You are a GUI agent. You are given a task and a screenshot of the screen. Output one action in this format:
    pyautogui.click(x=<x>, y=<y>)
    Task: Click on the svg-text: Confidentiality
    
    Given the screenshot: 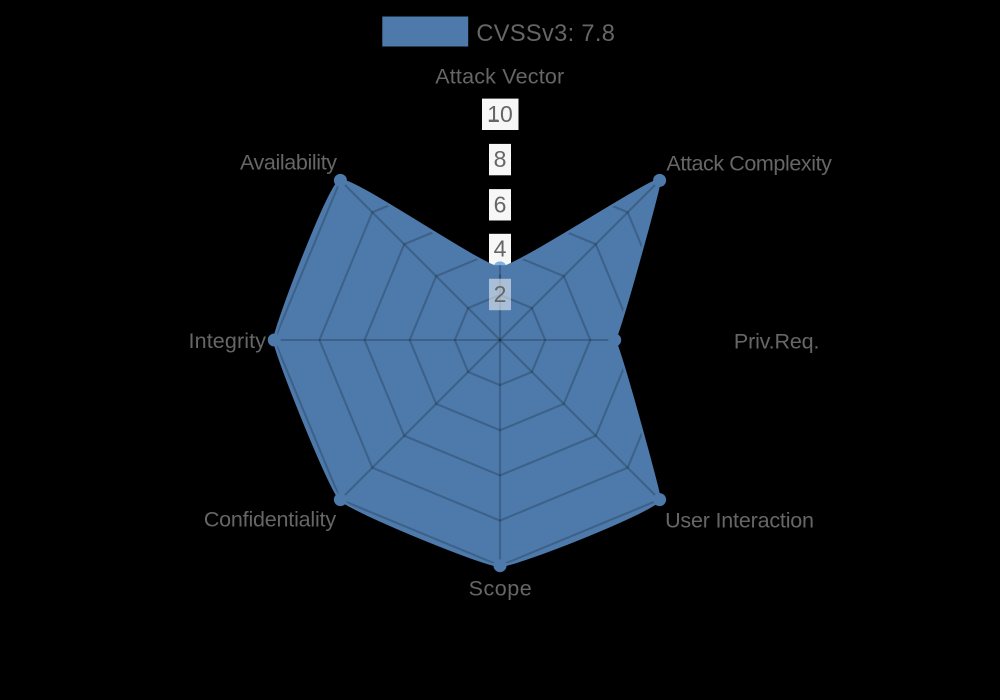 What is the action you would take?
    pyautogui.click(x=270, y=519)
    